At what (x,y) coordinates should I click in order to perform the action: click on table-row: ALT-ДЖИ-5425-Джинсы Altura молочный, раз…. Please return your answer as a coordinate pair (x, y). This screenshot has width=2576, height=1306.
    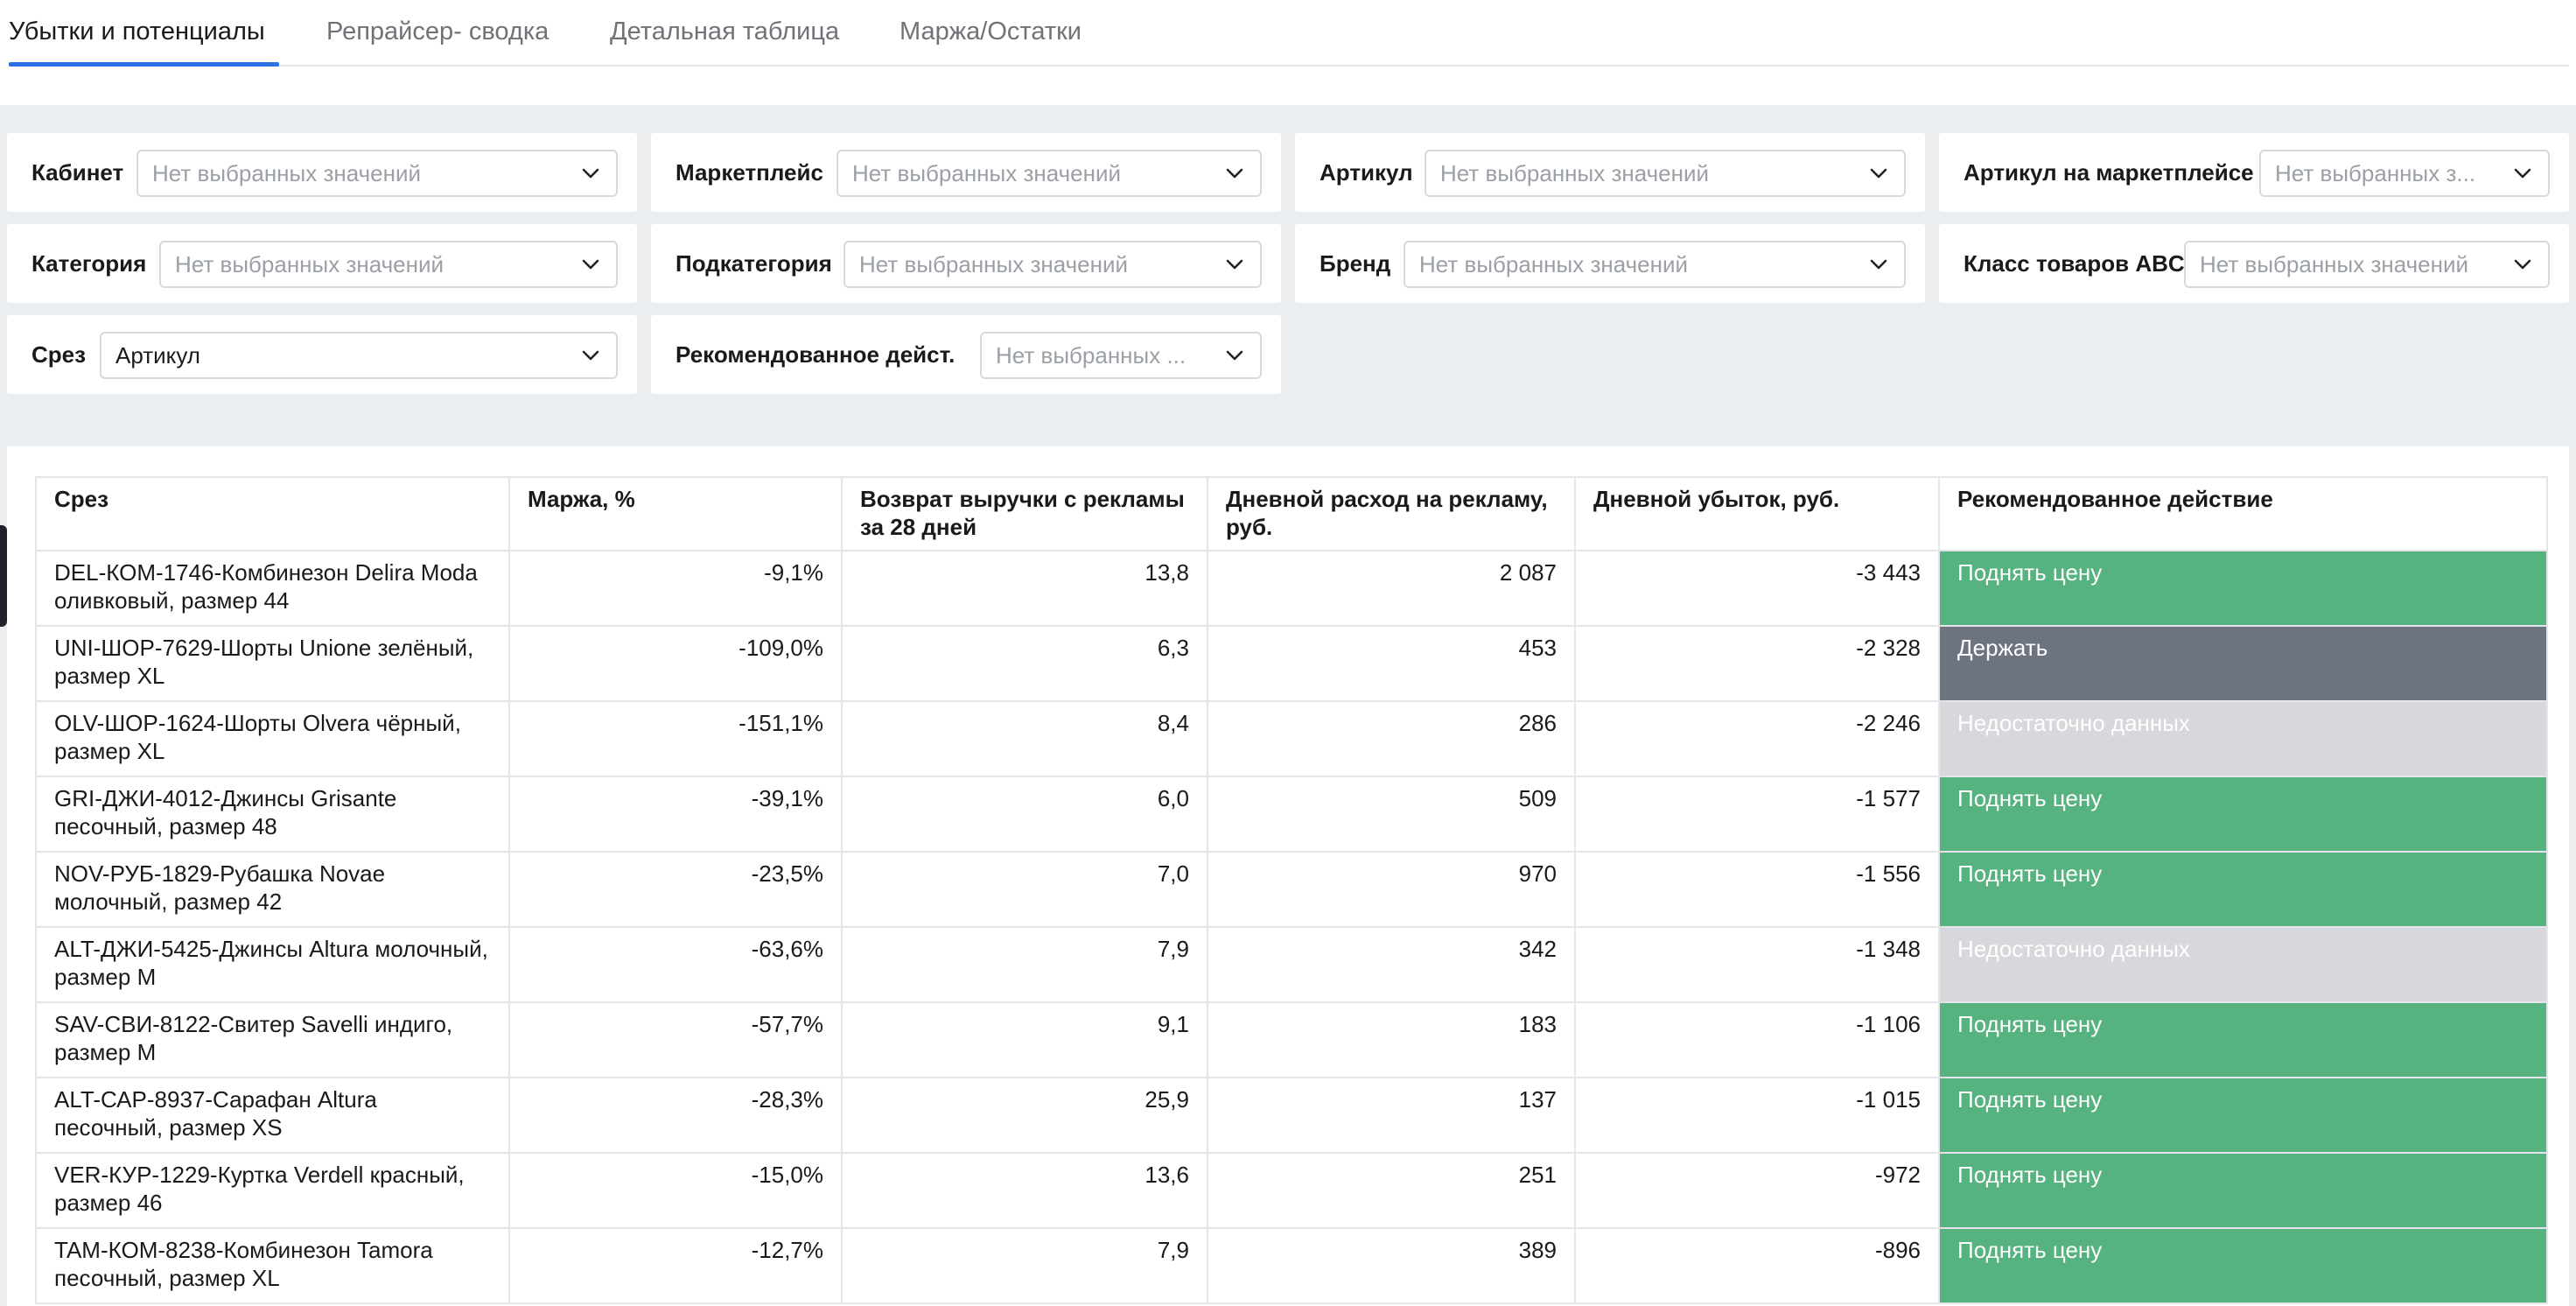
    Looking at the image, I should click on (1291, 964).